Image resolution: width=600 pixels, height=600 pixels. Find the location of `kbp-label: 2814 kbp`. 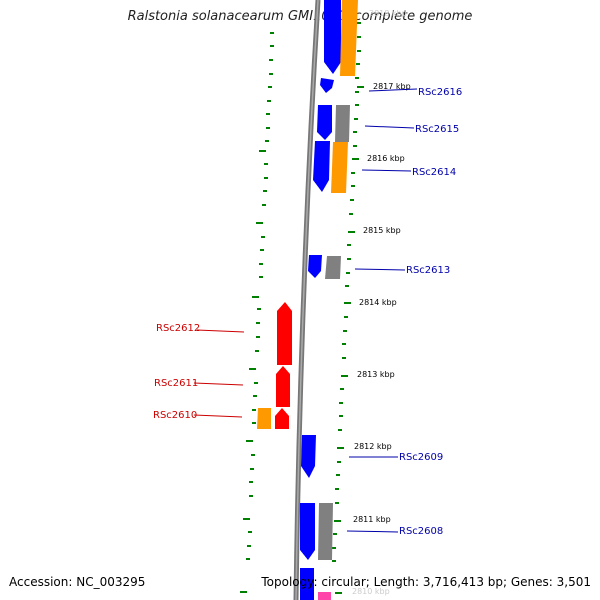

kbp-label: 2814 kbp is located at coordinates (378, 302).